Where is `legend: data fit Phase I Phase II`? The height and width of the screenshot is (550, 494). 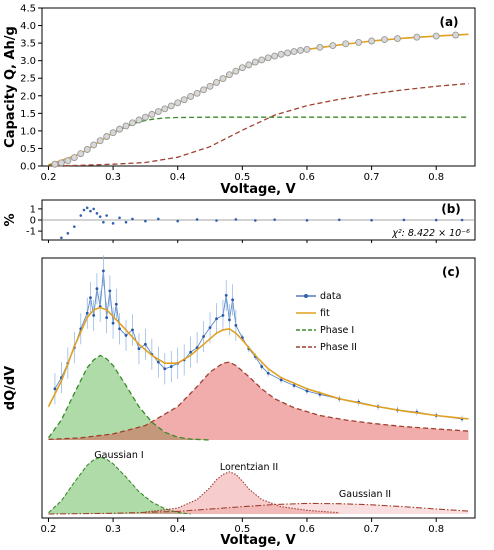
legend: data fit Phase I Phase II is located at coordinates (326, 322).